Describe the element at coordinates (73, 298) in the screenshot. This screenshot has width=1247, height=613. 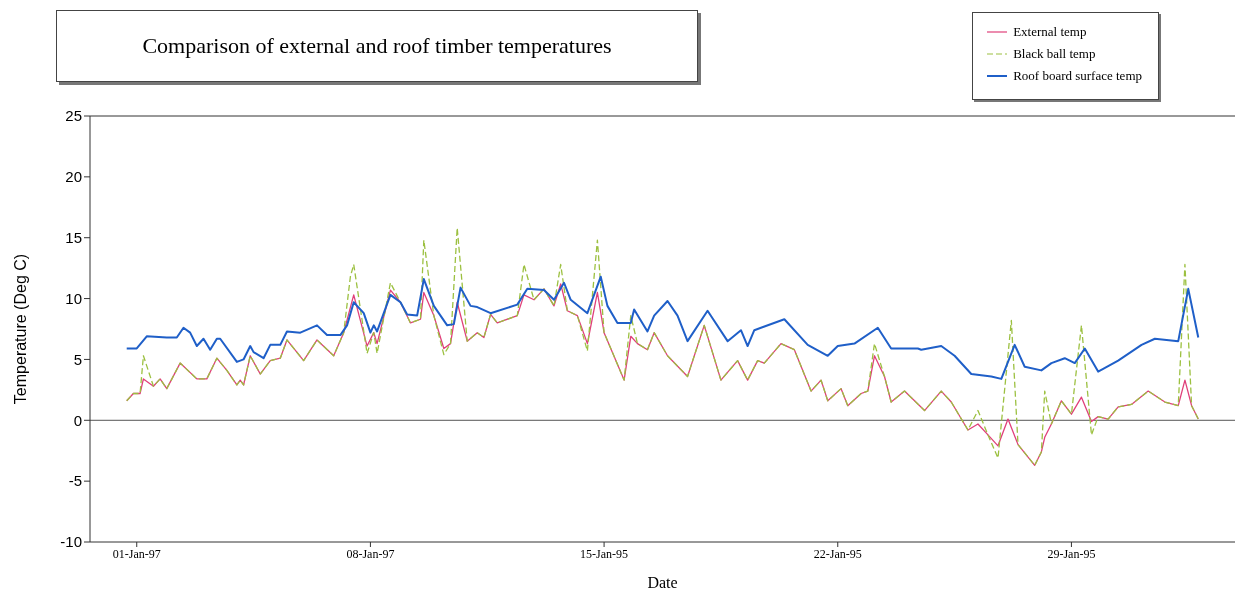
I see `y-tick-label: 10` at that location.